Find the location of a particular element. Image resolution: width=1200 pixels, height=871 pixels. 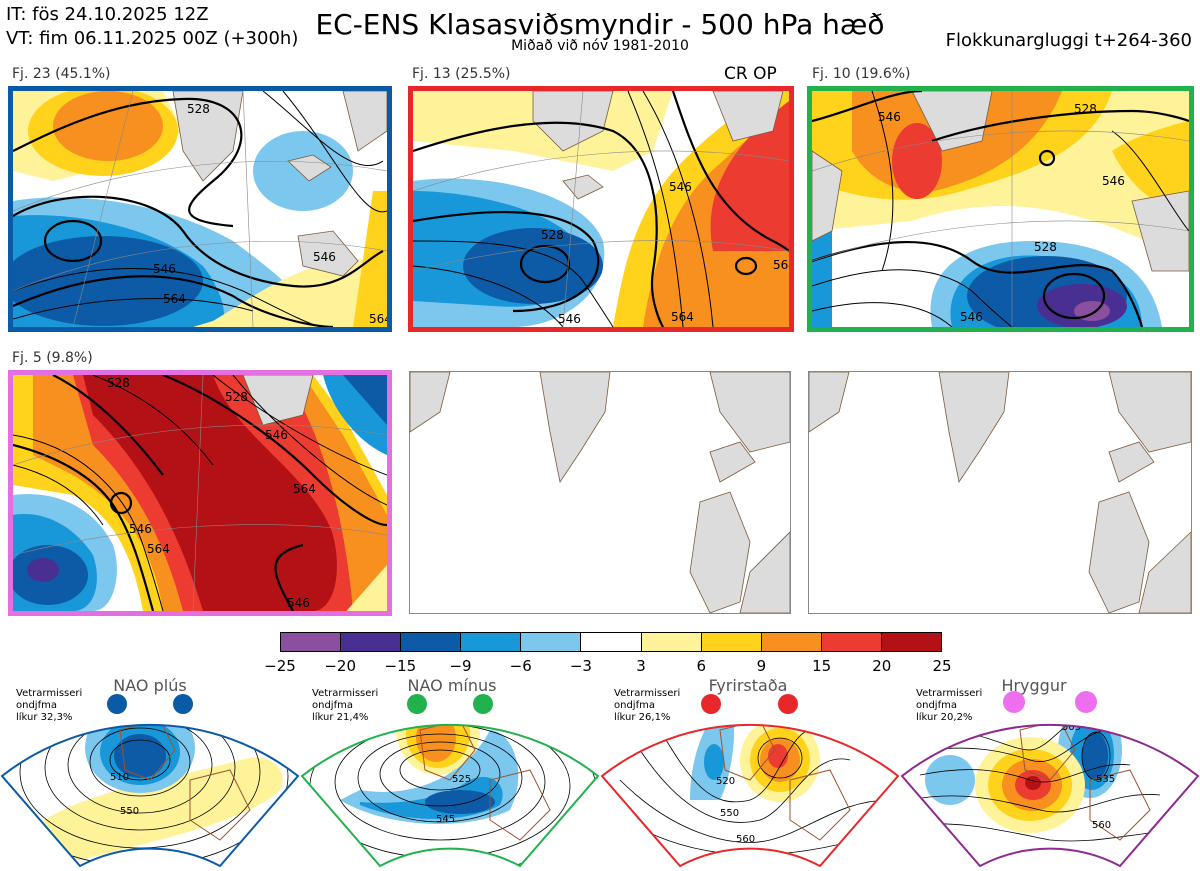

colorbar-tick-label: 15 is located at coordinates (822, 666).